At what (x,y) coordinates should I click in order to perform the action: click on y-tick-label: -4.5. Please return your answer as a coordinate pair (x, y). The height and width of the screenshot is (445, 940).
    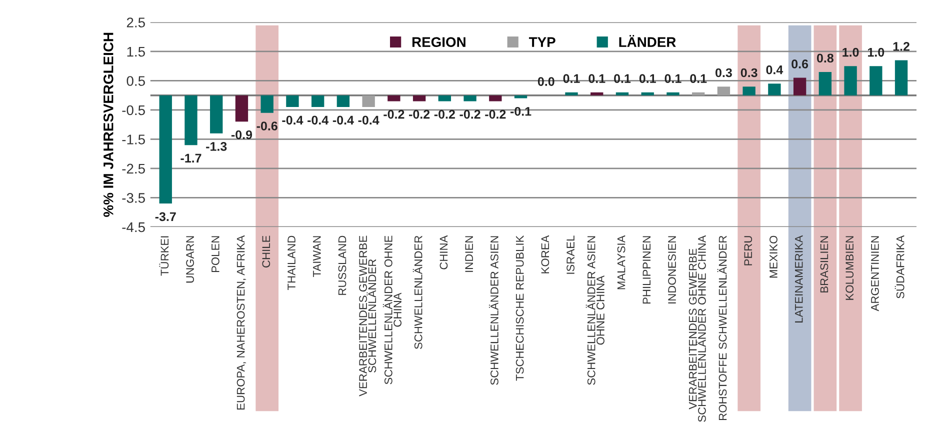
    Looking at the image, I should click on (133, 227).